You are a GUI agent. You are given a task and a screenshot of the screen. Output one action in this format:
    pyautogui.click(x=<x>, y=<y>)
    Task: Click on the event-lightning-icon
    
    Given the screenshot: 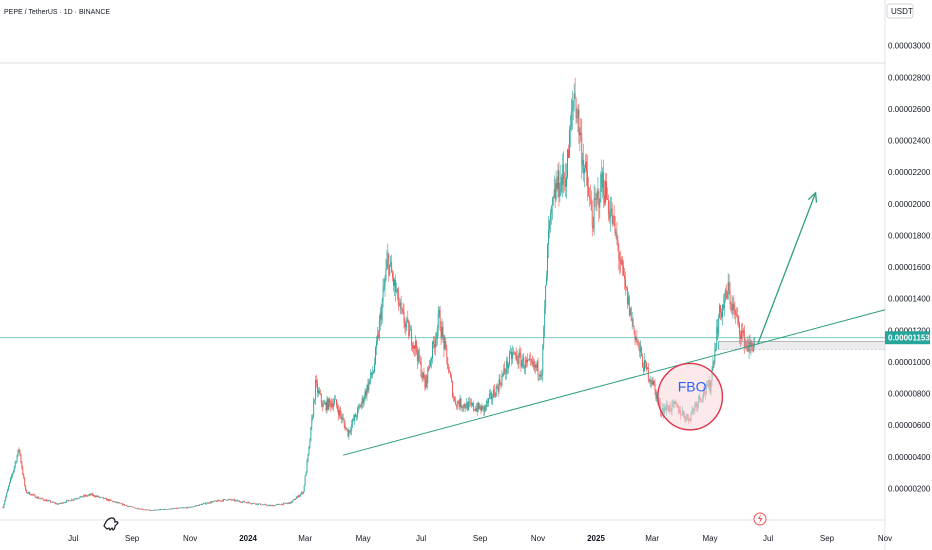 What is the action you would take?
    pyautogui.click(x=760, y=519)
    